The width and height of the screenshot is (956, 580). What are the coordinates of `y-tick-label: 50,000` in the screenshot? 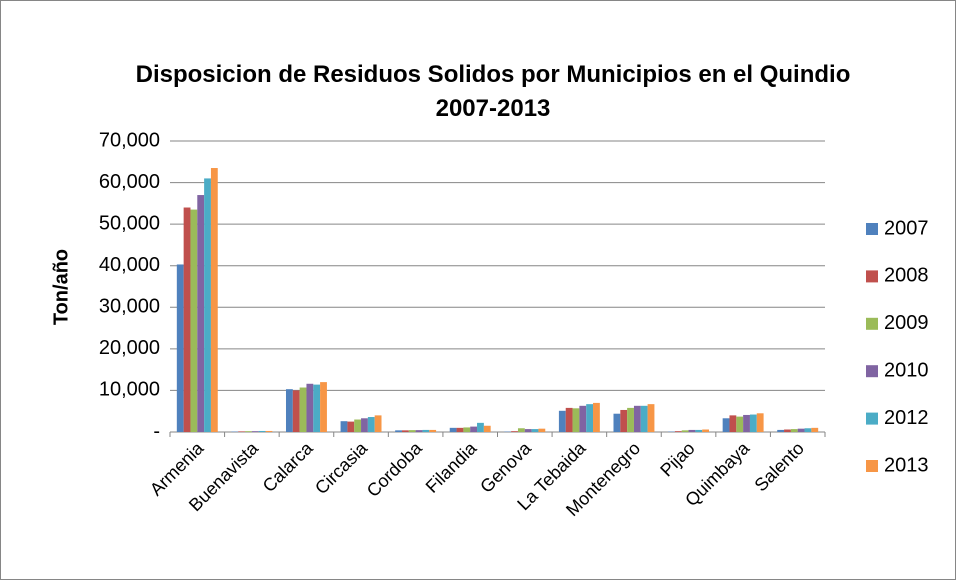 It's located at (129, 223).